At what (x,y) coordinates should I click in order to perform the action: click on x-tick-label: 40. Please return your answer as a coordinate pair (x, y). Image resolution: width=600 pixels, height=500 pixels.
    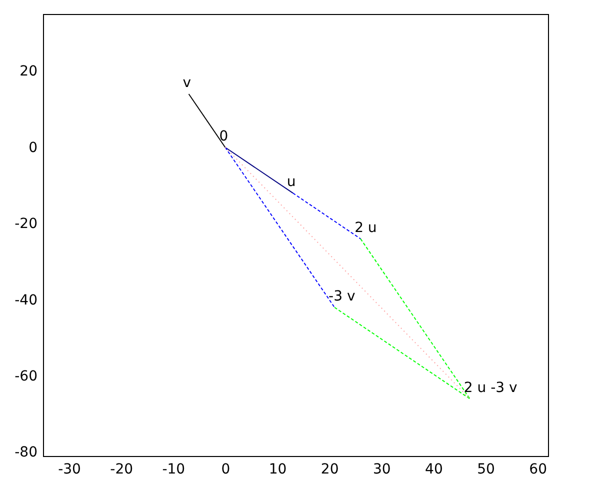
    Looking at the image, I should click on (434, 470).